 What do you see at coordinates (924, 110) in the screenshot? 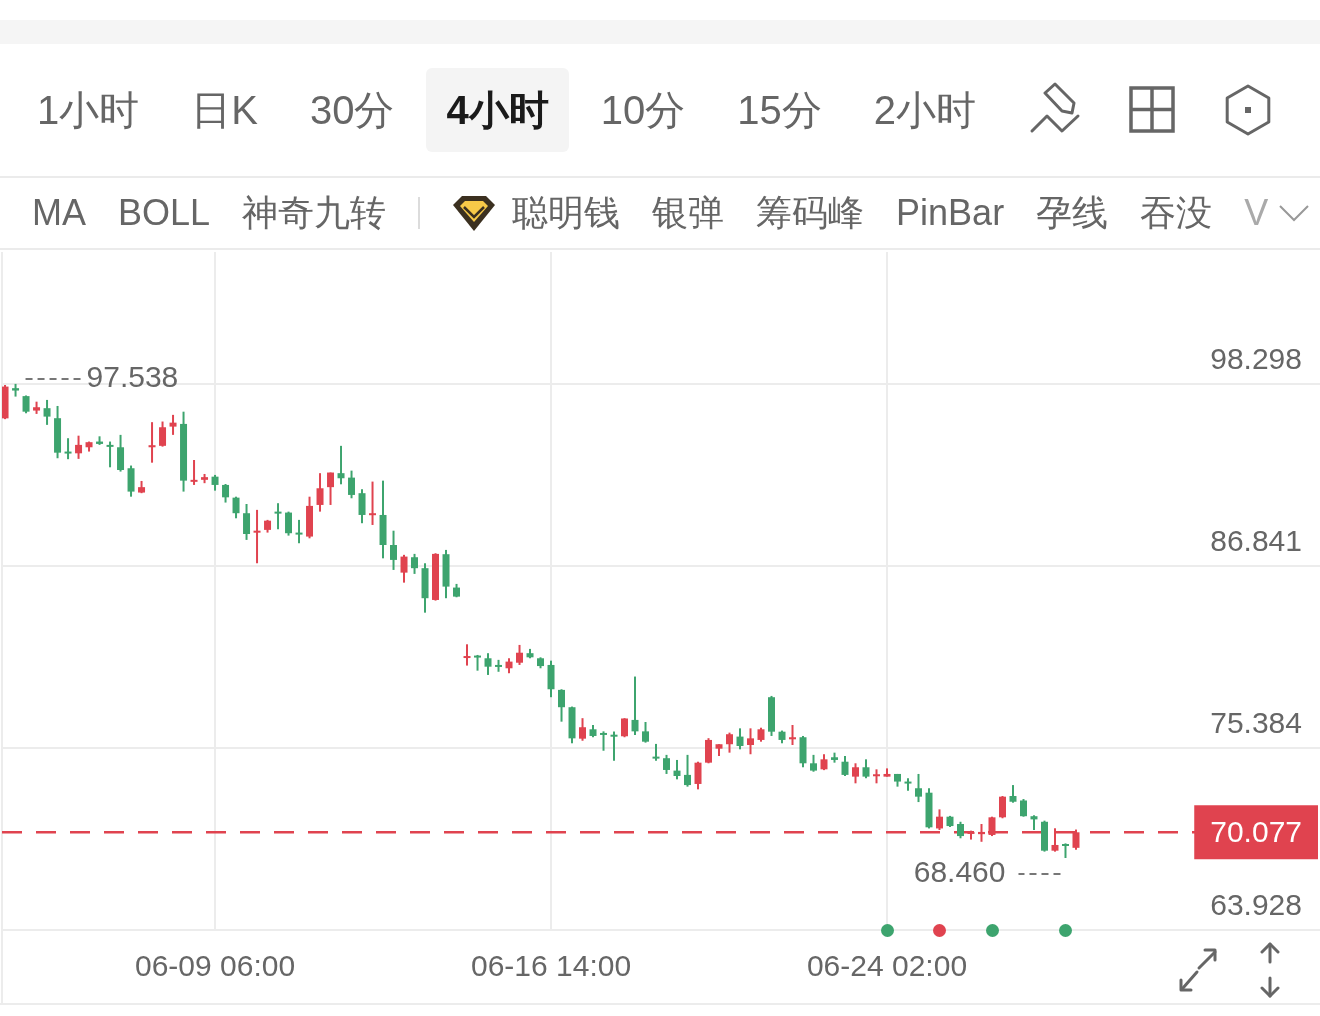
I see `text: 2小时` at bounding box center [924, 110].